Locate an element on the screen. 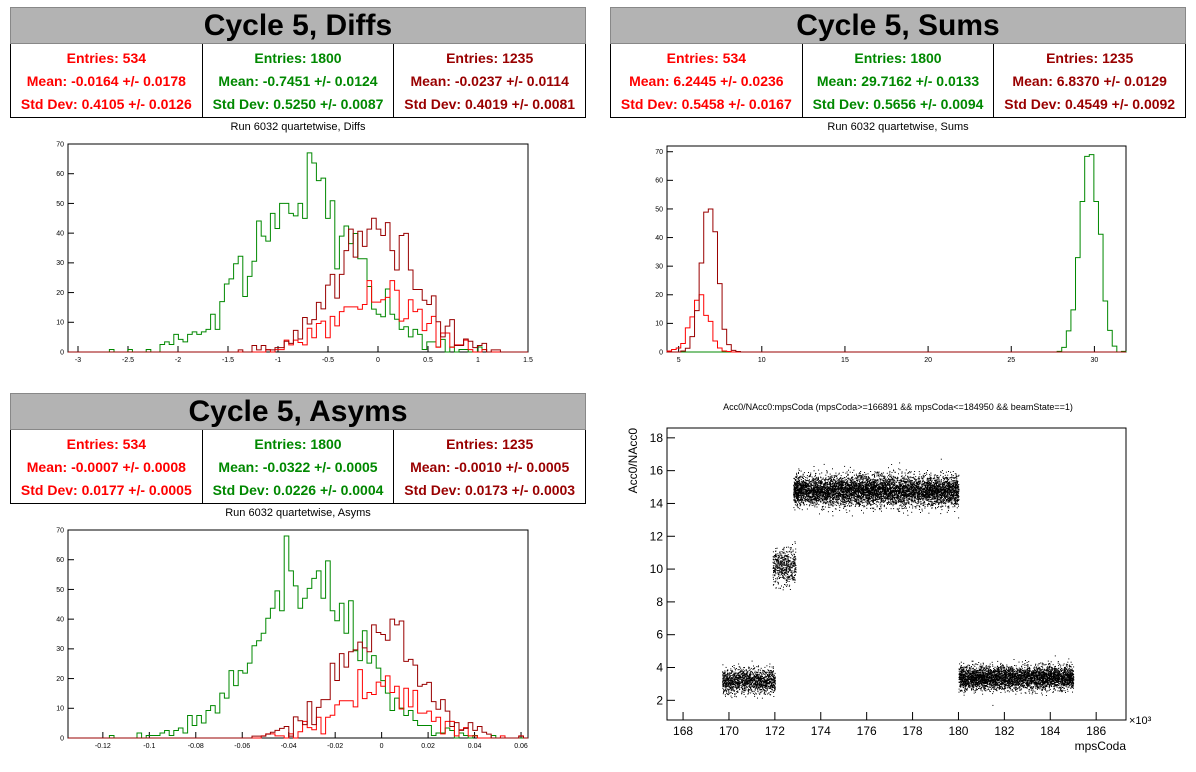  x-tick-label: 184 is located at coordinates (1050, 731).